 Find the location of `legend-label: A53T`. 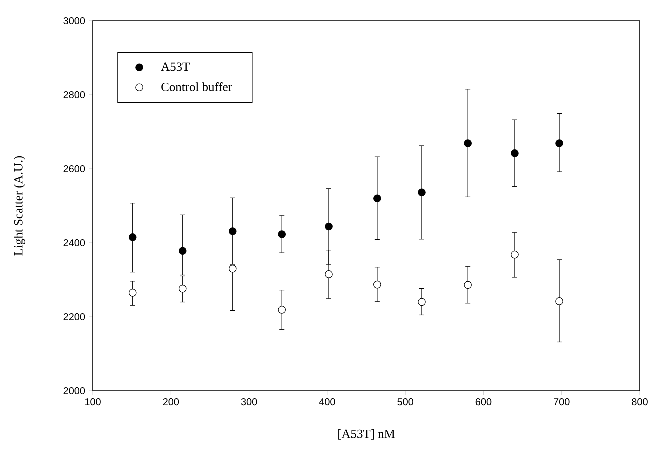

legend-label: A53T is located at coordinates (175, 67).